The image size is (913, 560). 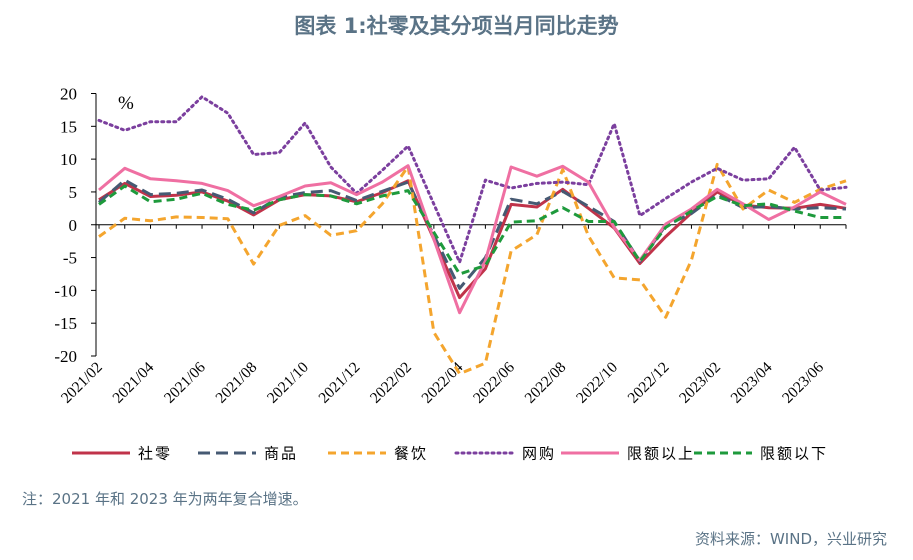 What do you see at coordinates (165, 499) in the screenshot?
I see `footnote: 注：2021 年和 2023 年为两年复合增速。` at bounding box center [165, 499].